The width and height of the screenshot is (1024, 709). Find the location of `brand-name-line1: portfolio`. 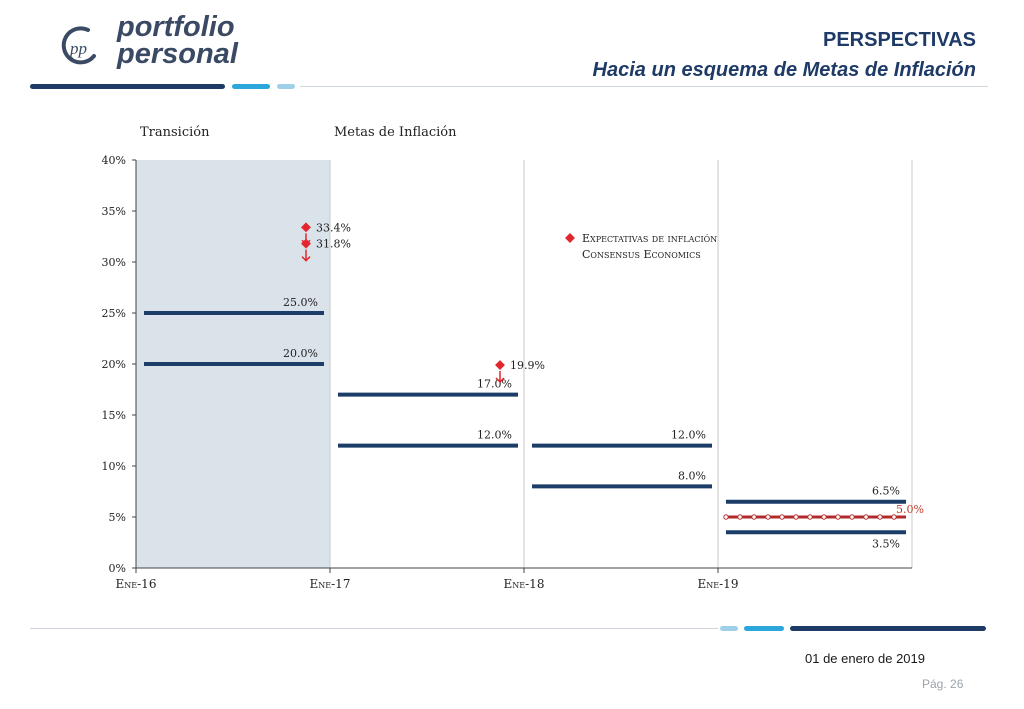

brand-name-line1: portfolio is located at coordinates (176, 27).